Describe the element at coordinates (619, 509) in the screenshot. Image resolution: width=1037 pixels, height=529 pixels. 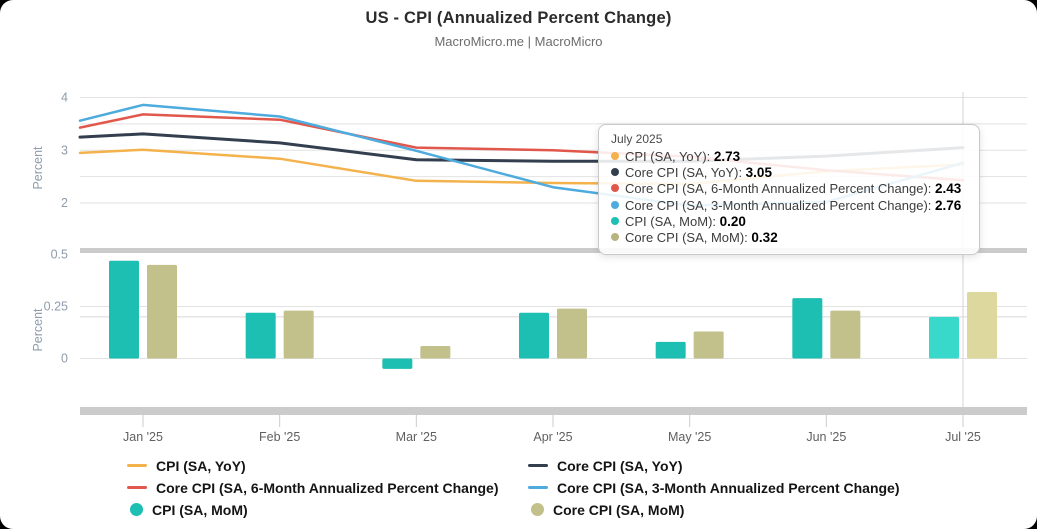
I see `legend-label: Core CPI (SA, MoM)` at that location.